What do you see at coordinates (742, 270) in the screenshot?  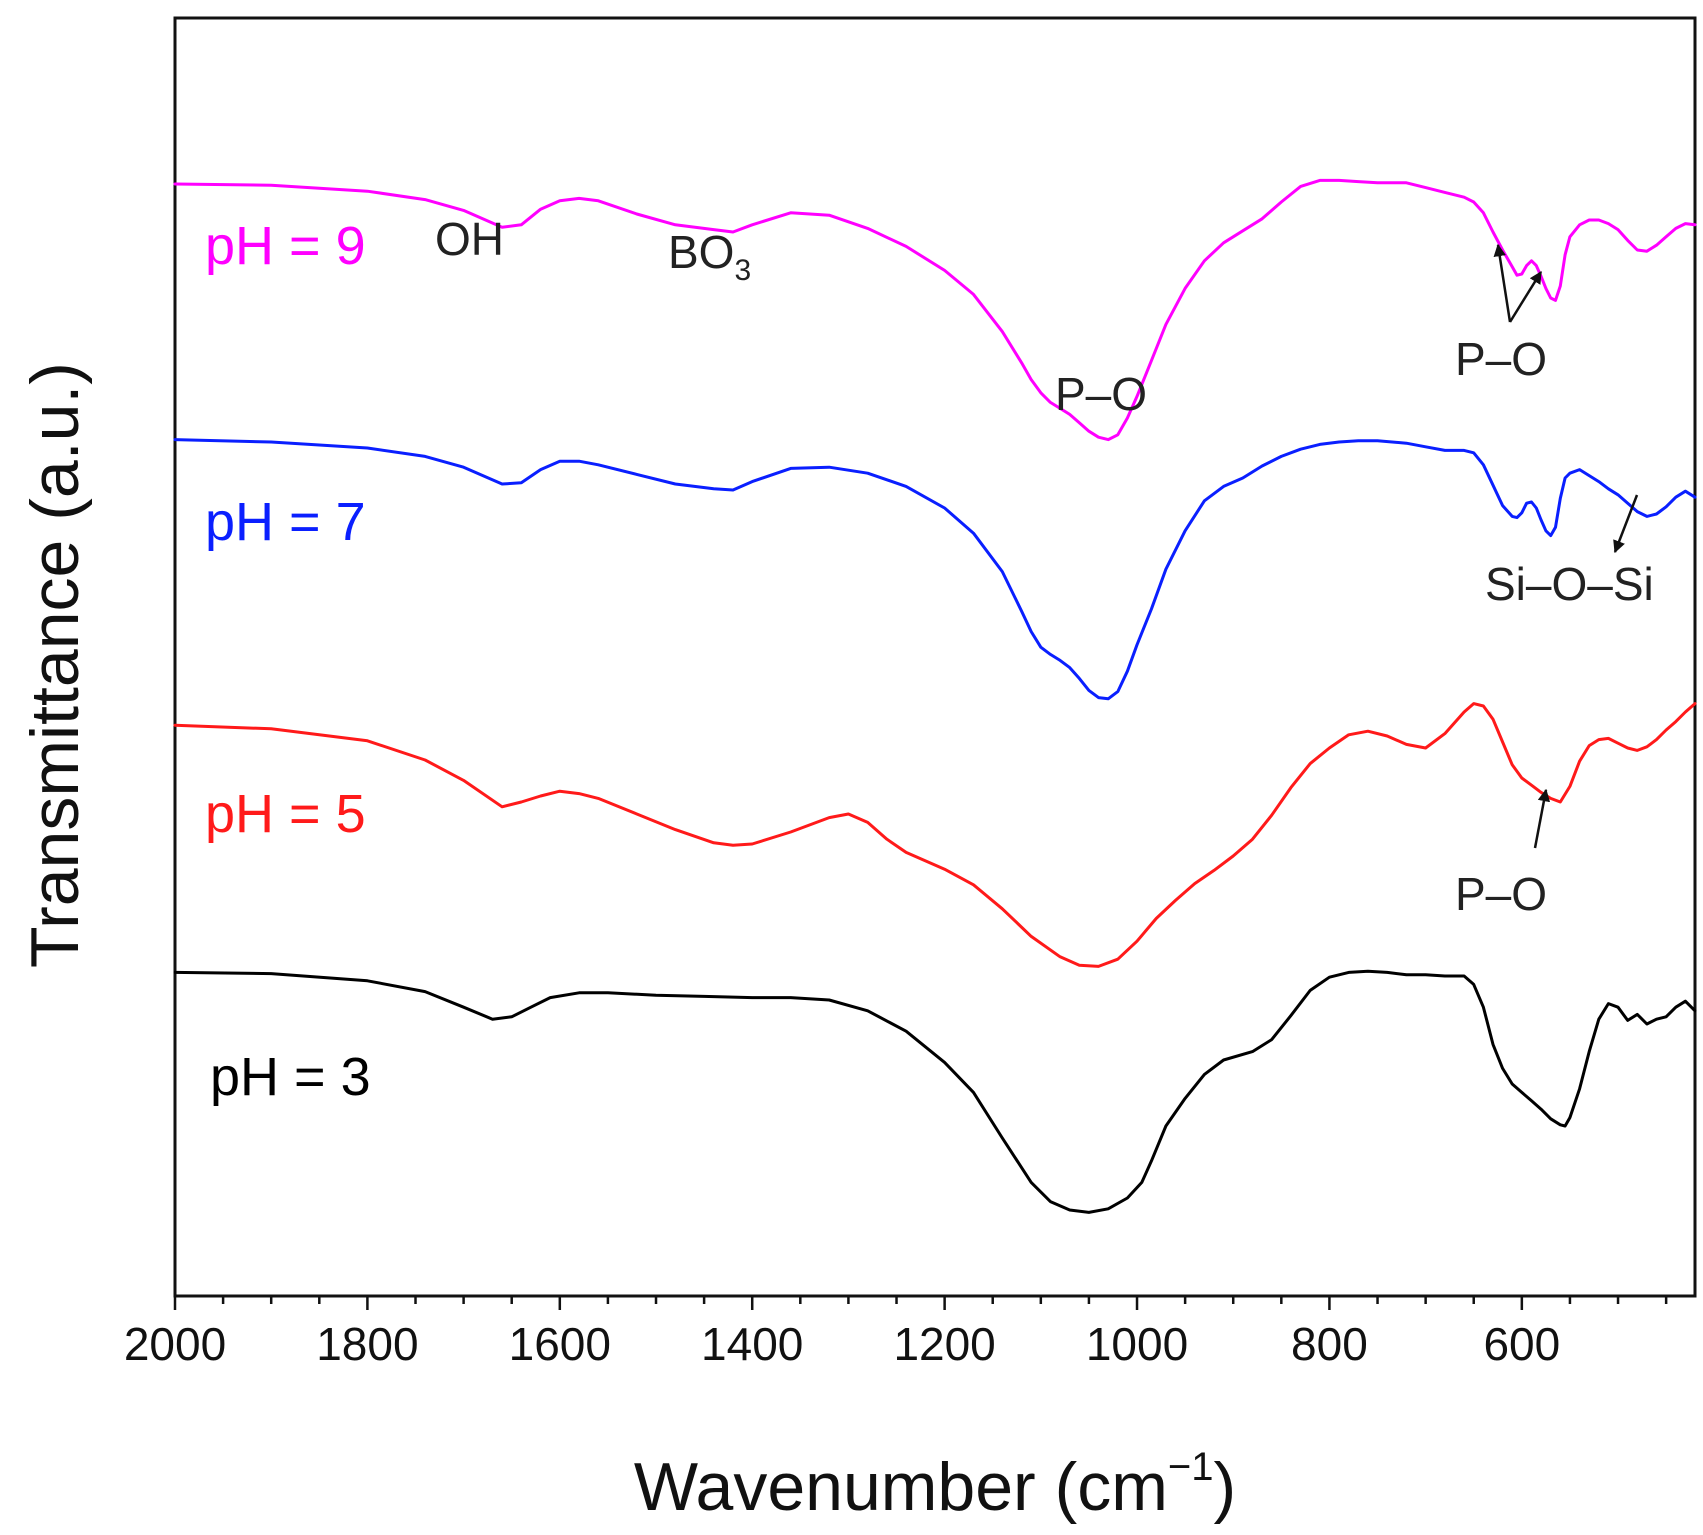 I see `annotation-bo3-sub: 3` at bounding box center [742, 270].